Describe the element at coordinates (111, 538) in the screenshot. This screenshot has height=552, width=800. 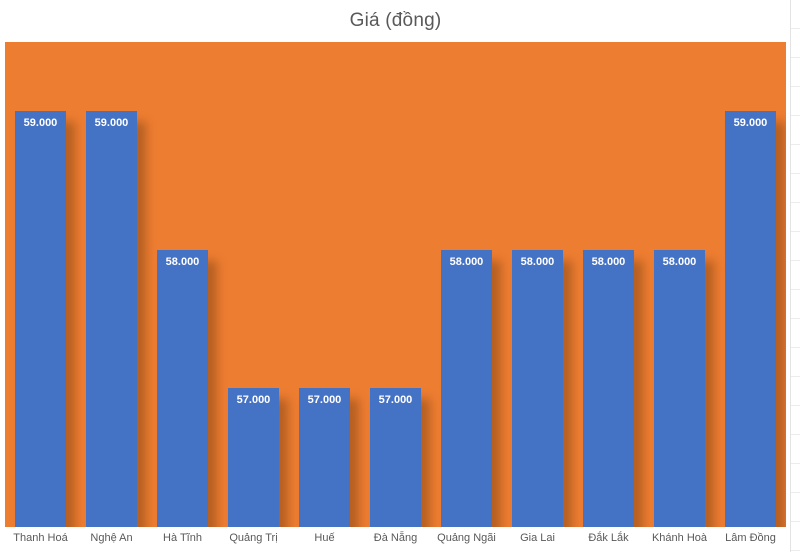
I see `x-axis-label: Nghệ An` at that location.